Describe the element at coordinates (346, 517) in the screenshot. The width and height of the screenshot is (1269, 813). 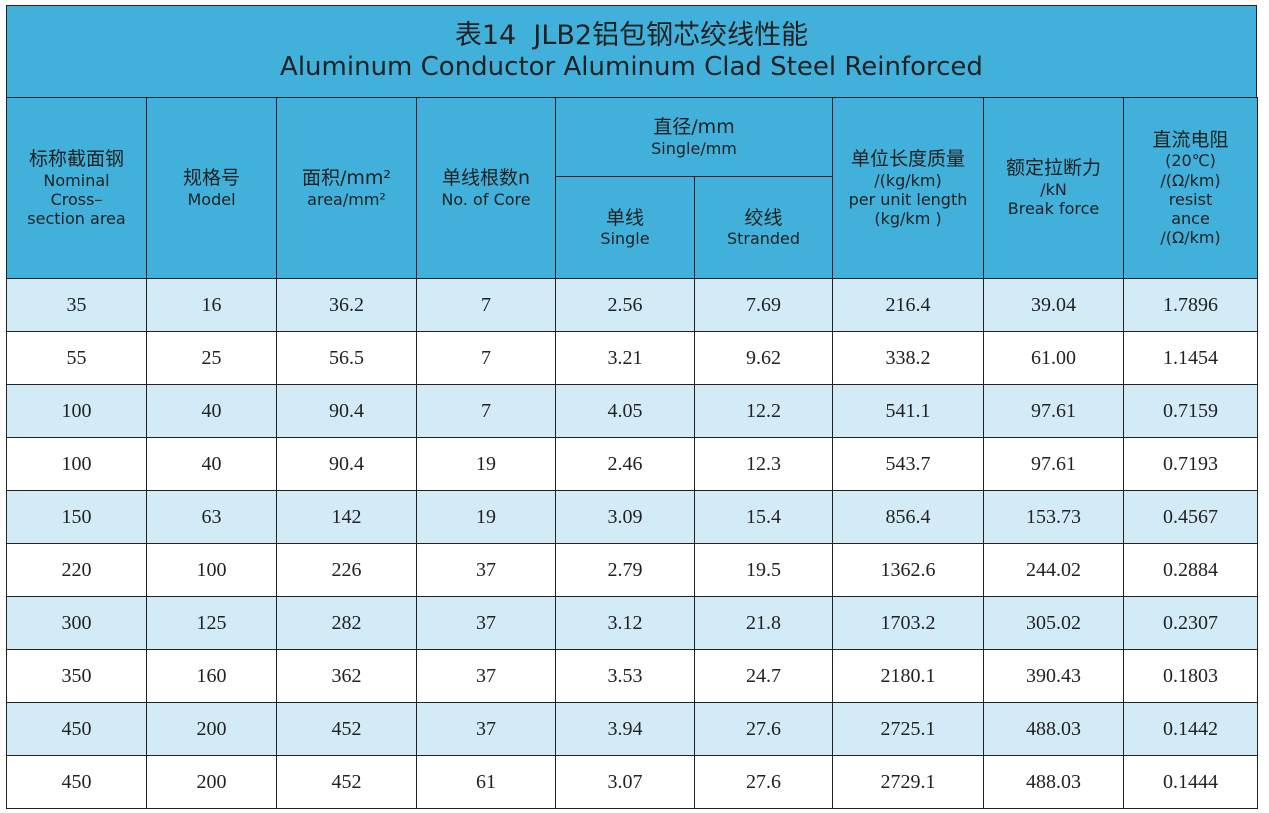
I see `table-cell: 142` at that location.